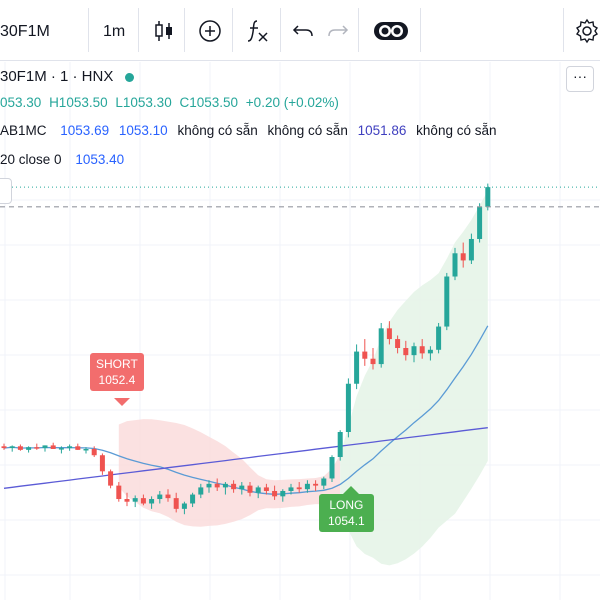  Describe the element at coordinates (351, 490) in the screenshot. I see `long-tag-pointer` at that location.